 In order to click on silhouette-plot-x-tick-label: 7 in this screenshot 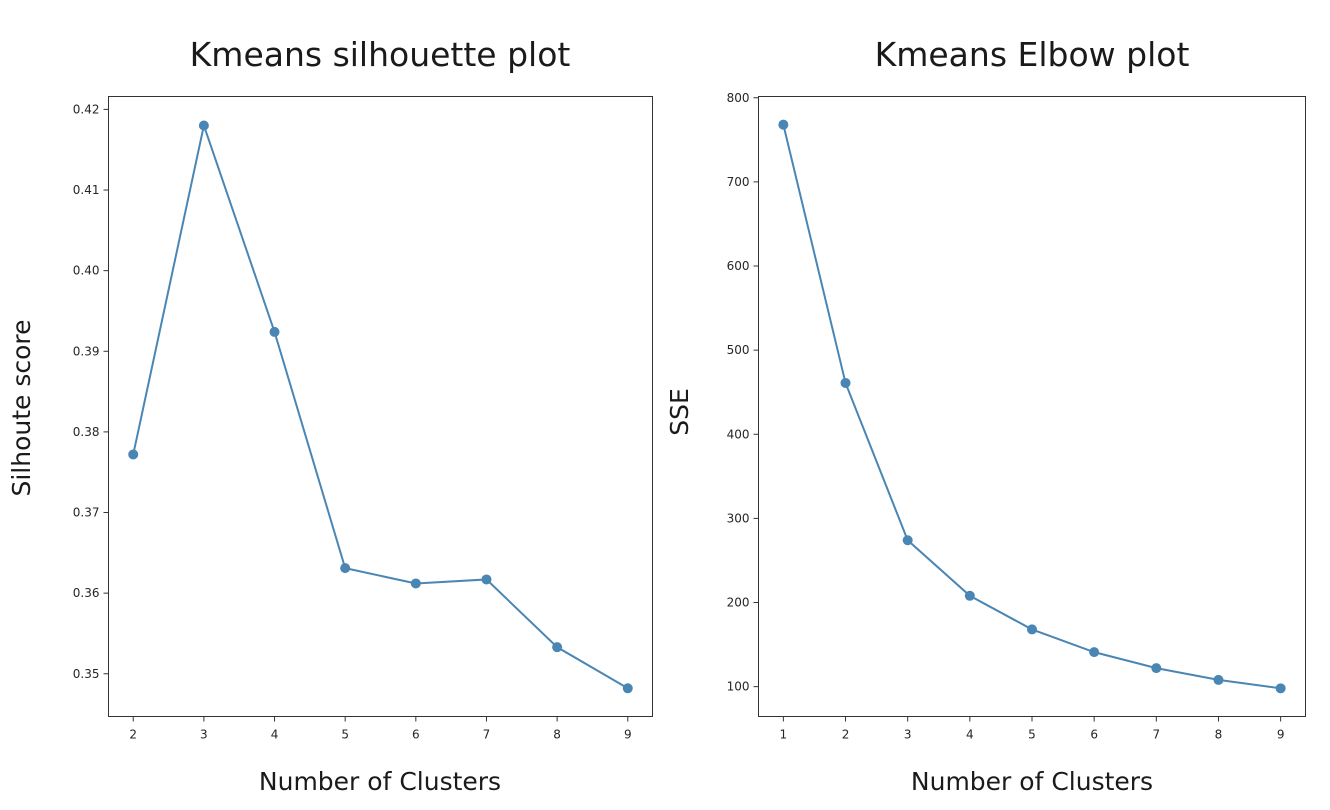, I will do `click(487, 735)`.